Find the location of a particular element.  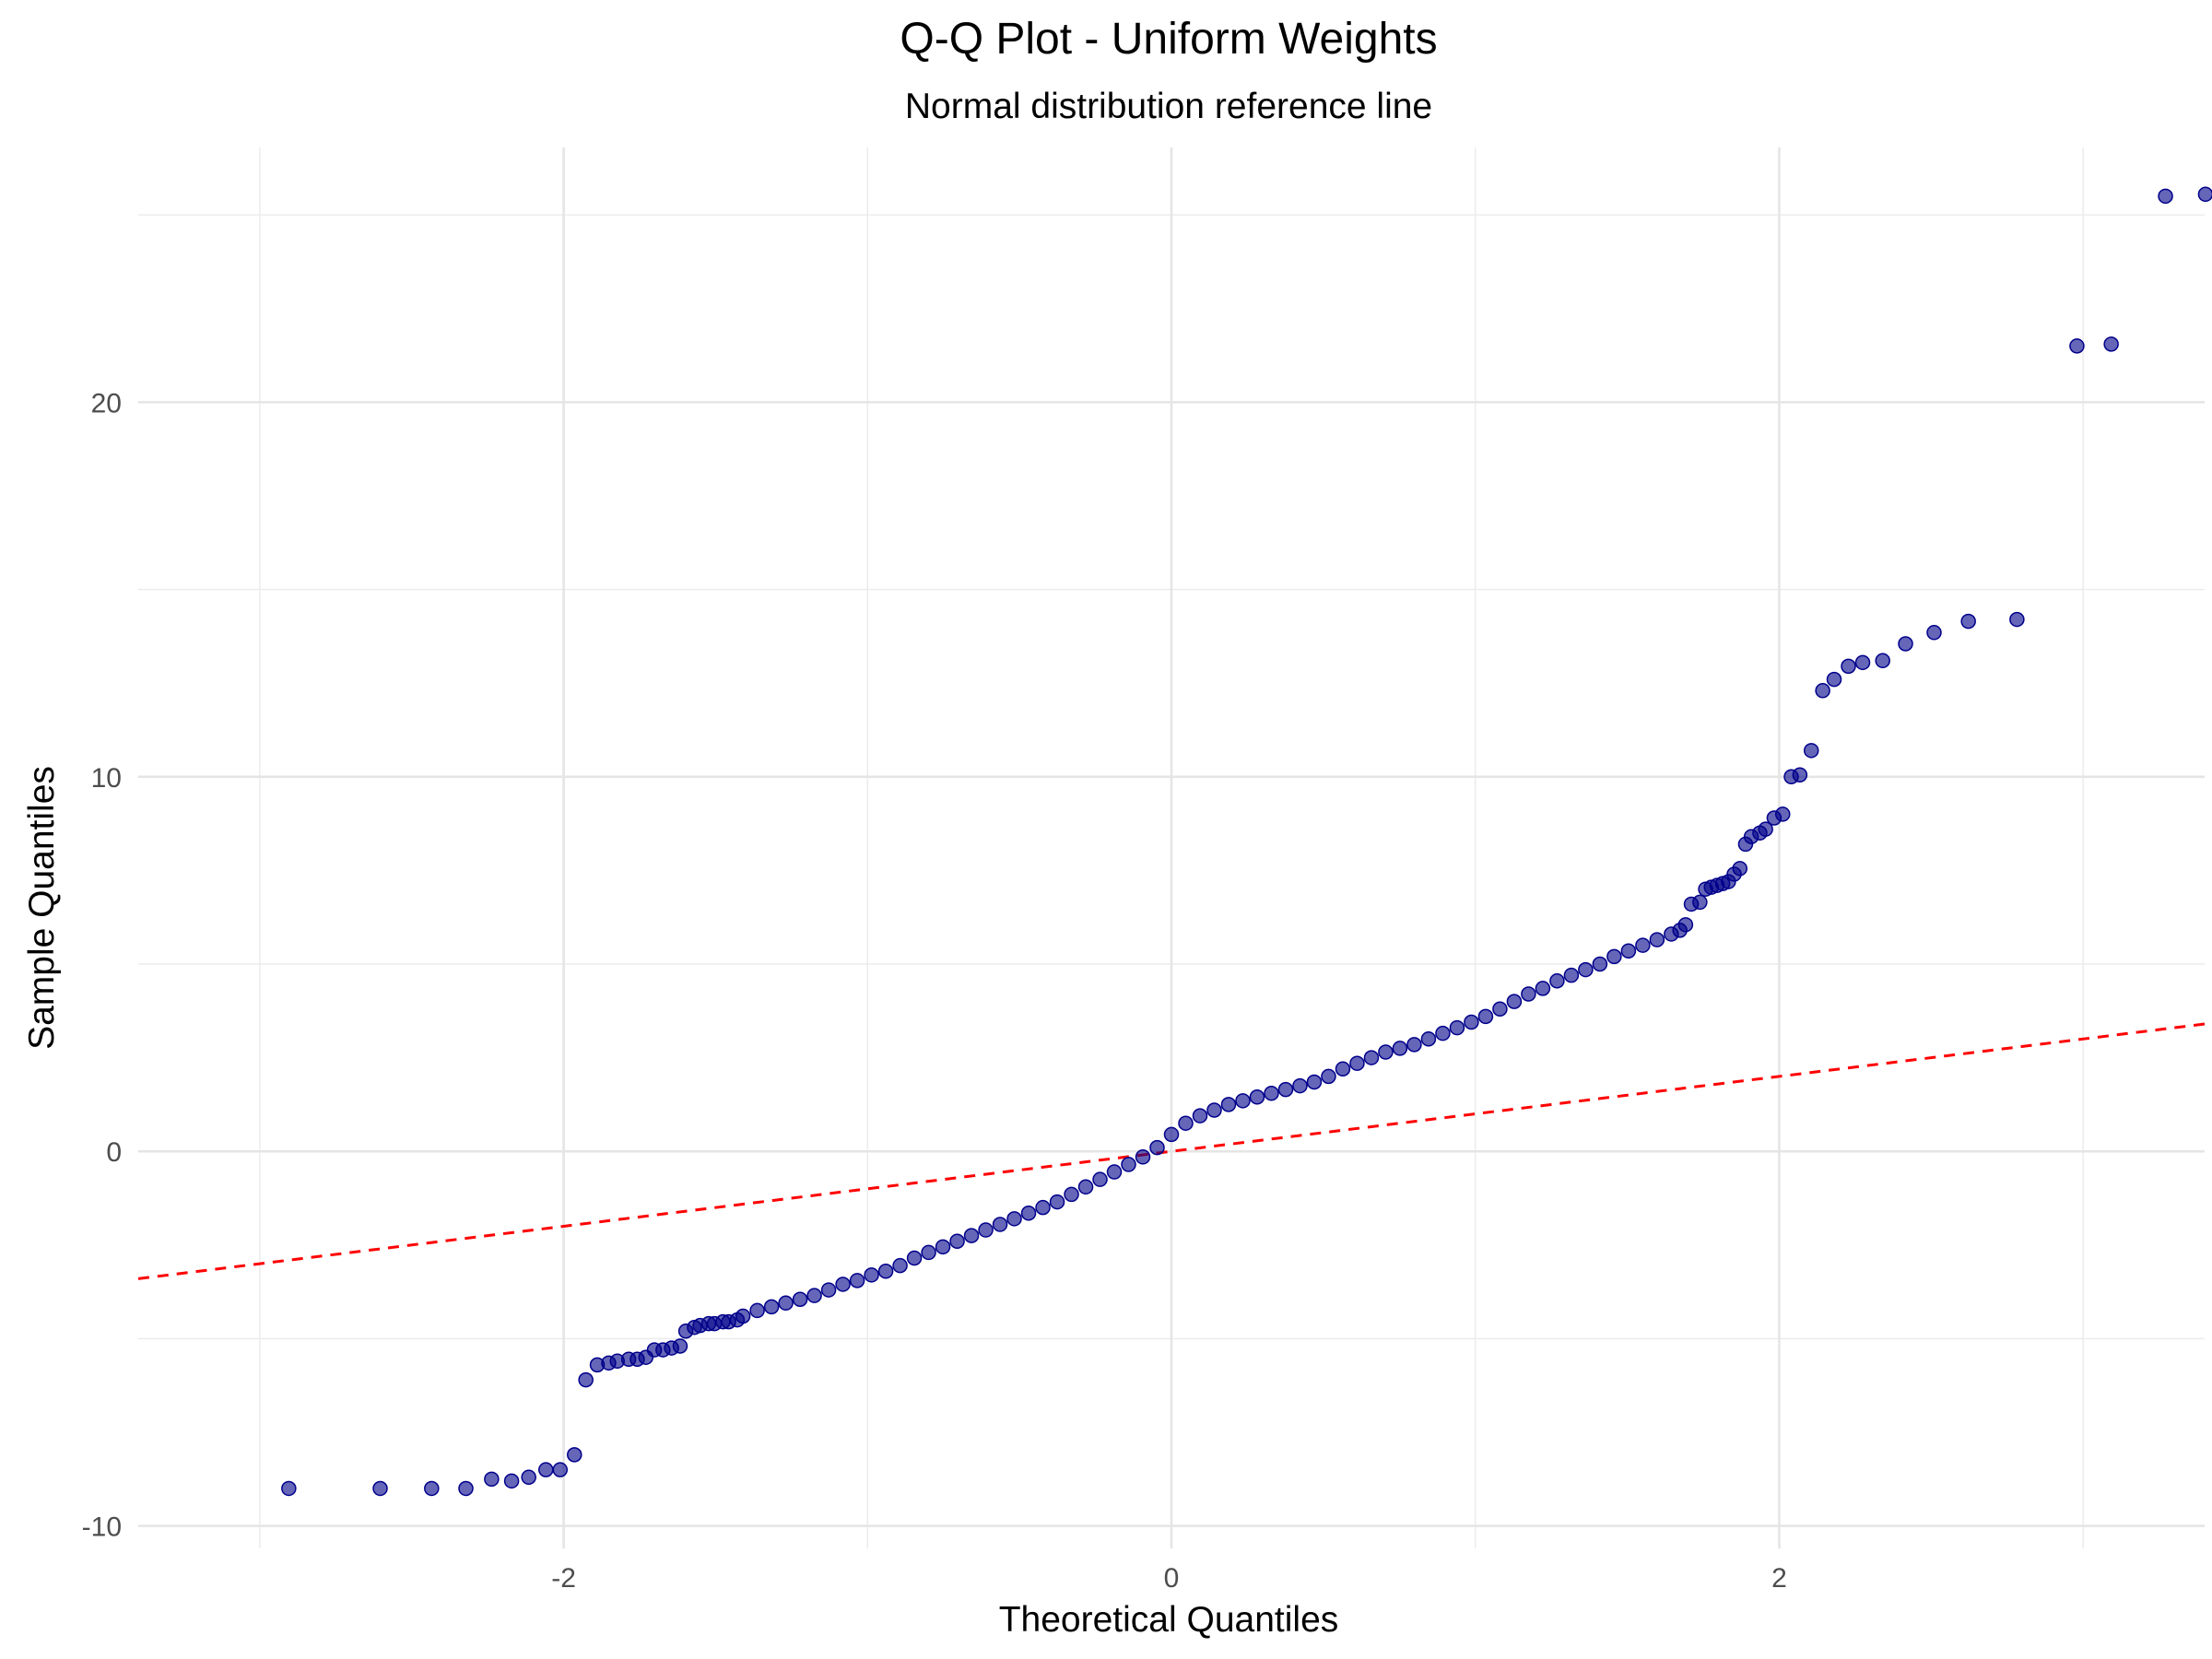

chart-subtitle: Normal distribution reference line is located at coordinates (1168, 106).